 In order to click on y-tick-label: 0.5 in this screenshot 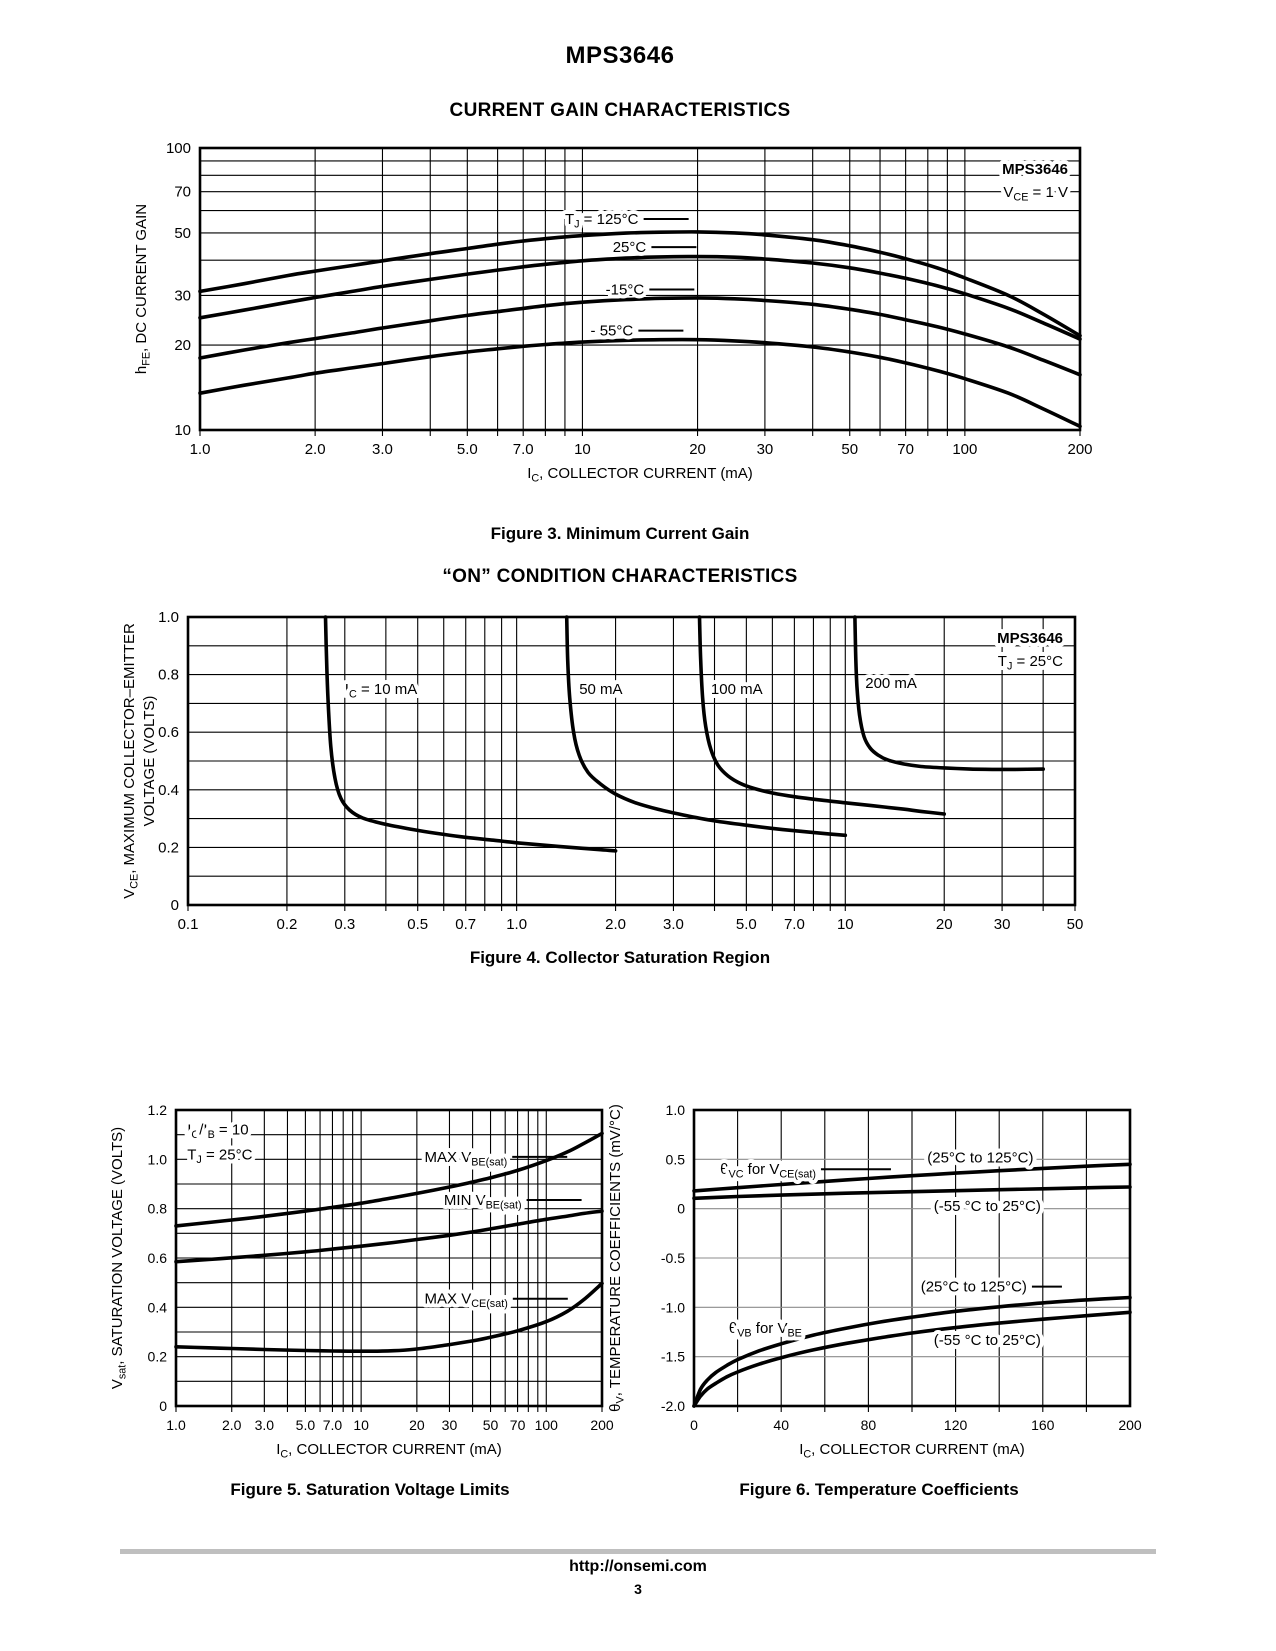, I will do `click(676, 1159)`.